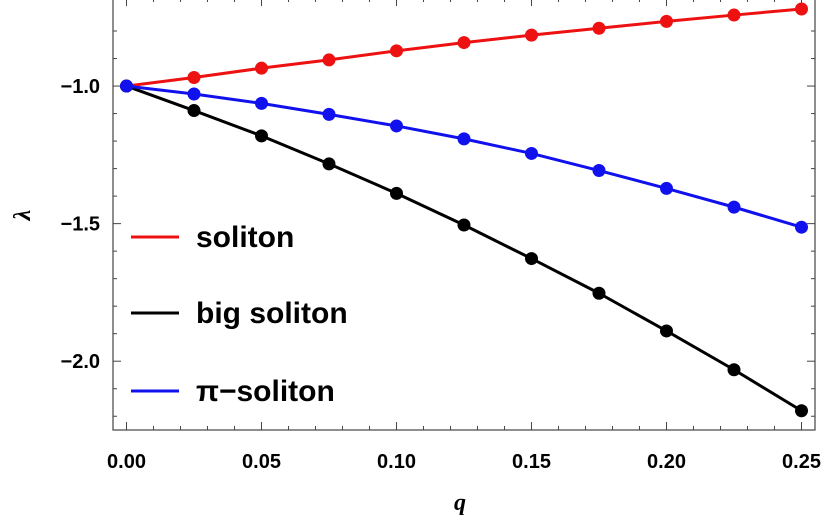 This screenshot has height=524, width=830. I want to click on y-tick-labels: −2.0 −1.5 −1.0, so click(80, 224).